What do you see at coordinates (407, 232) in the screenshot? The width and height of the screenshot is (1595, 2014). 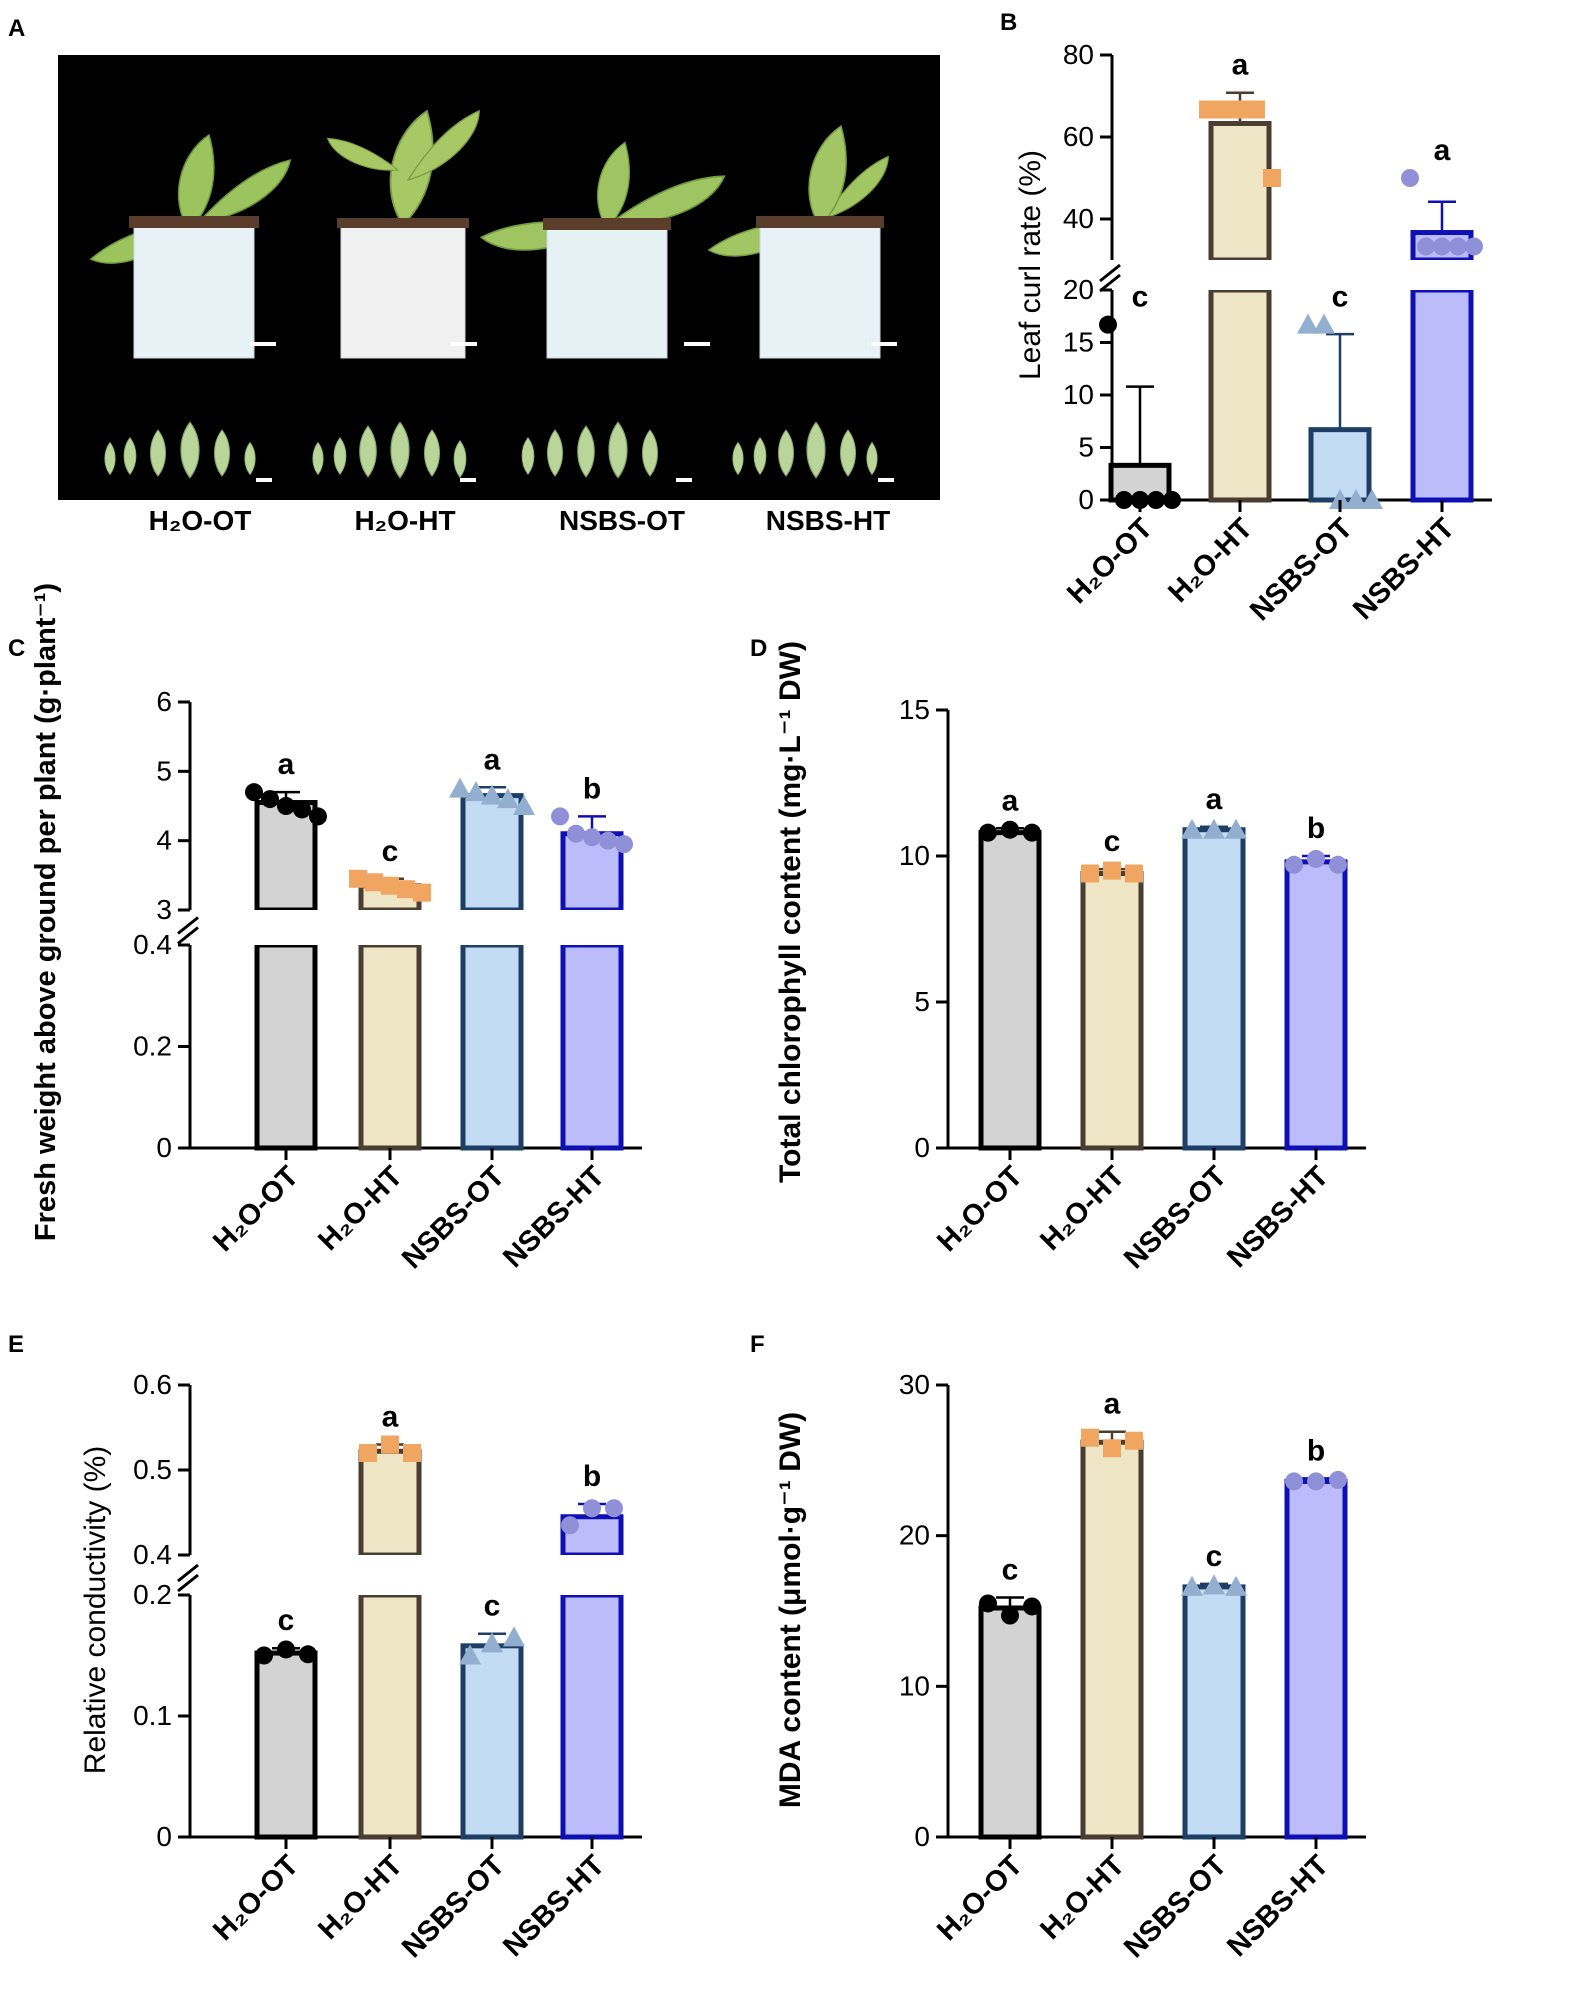 I see `plant-h2o-ht` at bounding box center [407, 232].